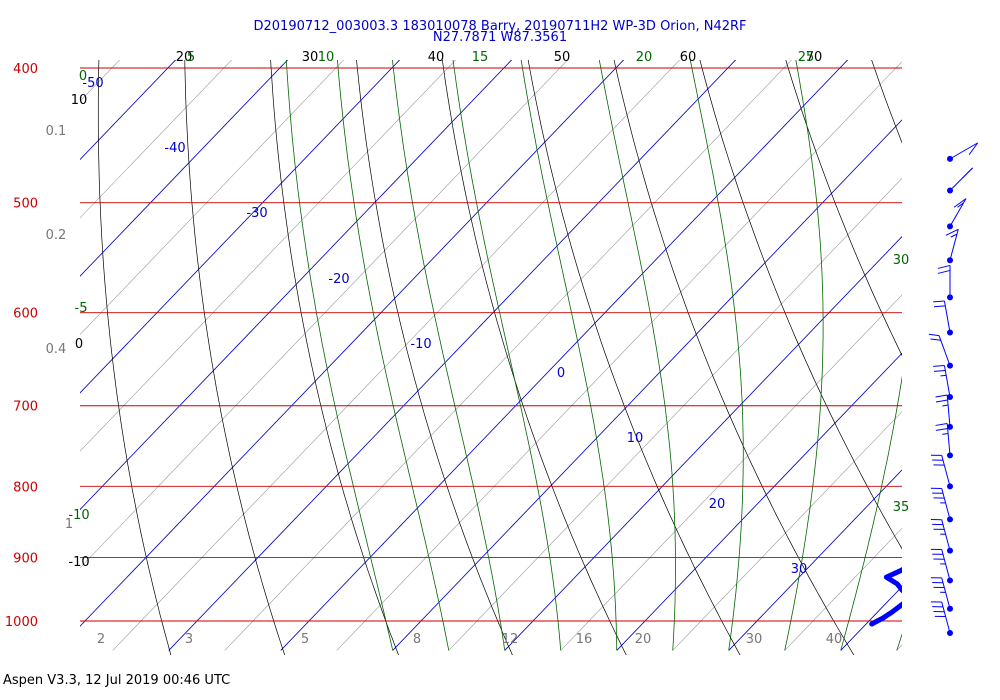 Image resolution: width=1000 pixels, height=700 pixels. Describe the element at coordinates (92, 83) in the screenshot. I see `temperature-label: -50` at that location.